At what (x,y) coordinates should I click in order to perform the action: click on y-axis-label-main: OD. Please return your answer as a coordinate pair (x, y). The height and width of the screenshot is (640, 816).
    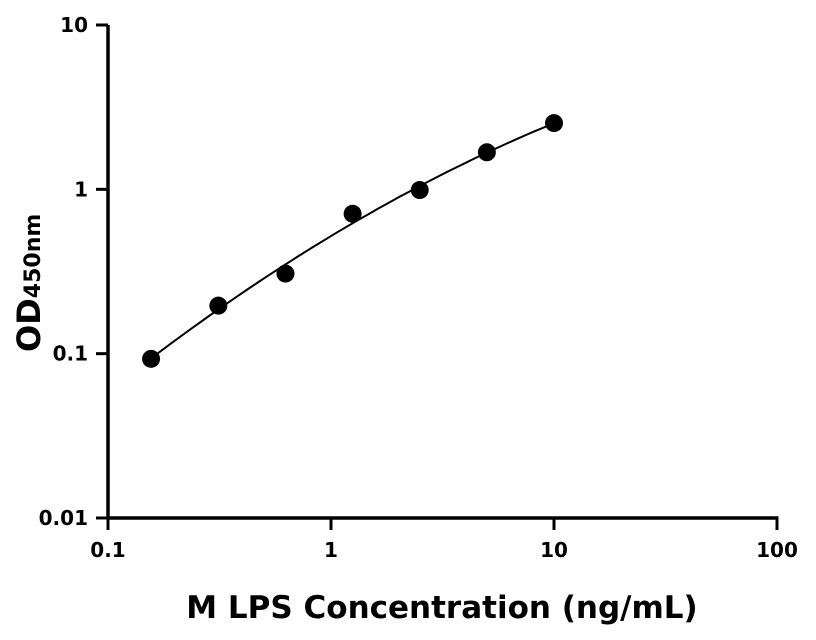
    Looking at the image, I should click on (29, 325).